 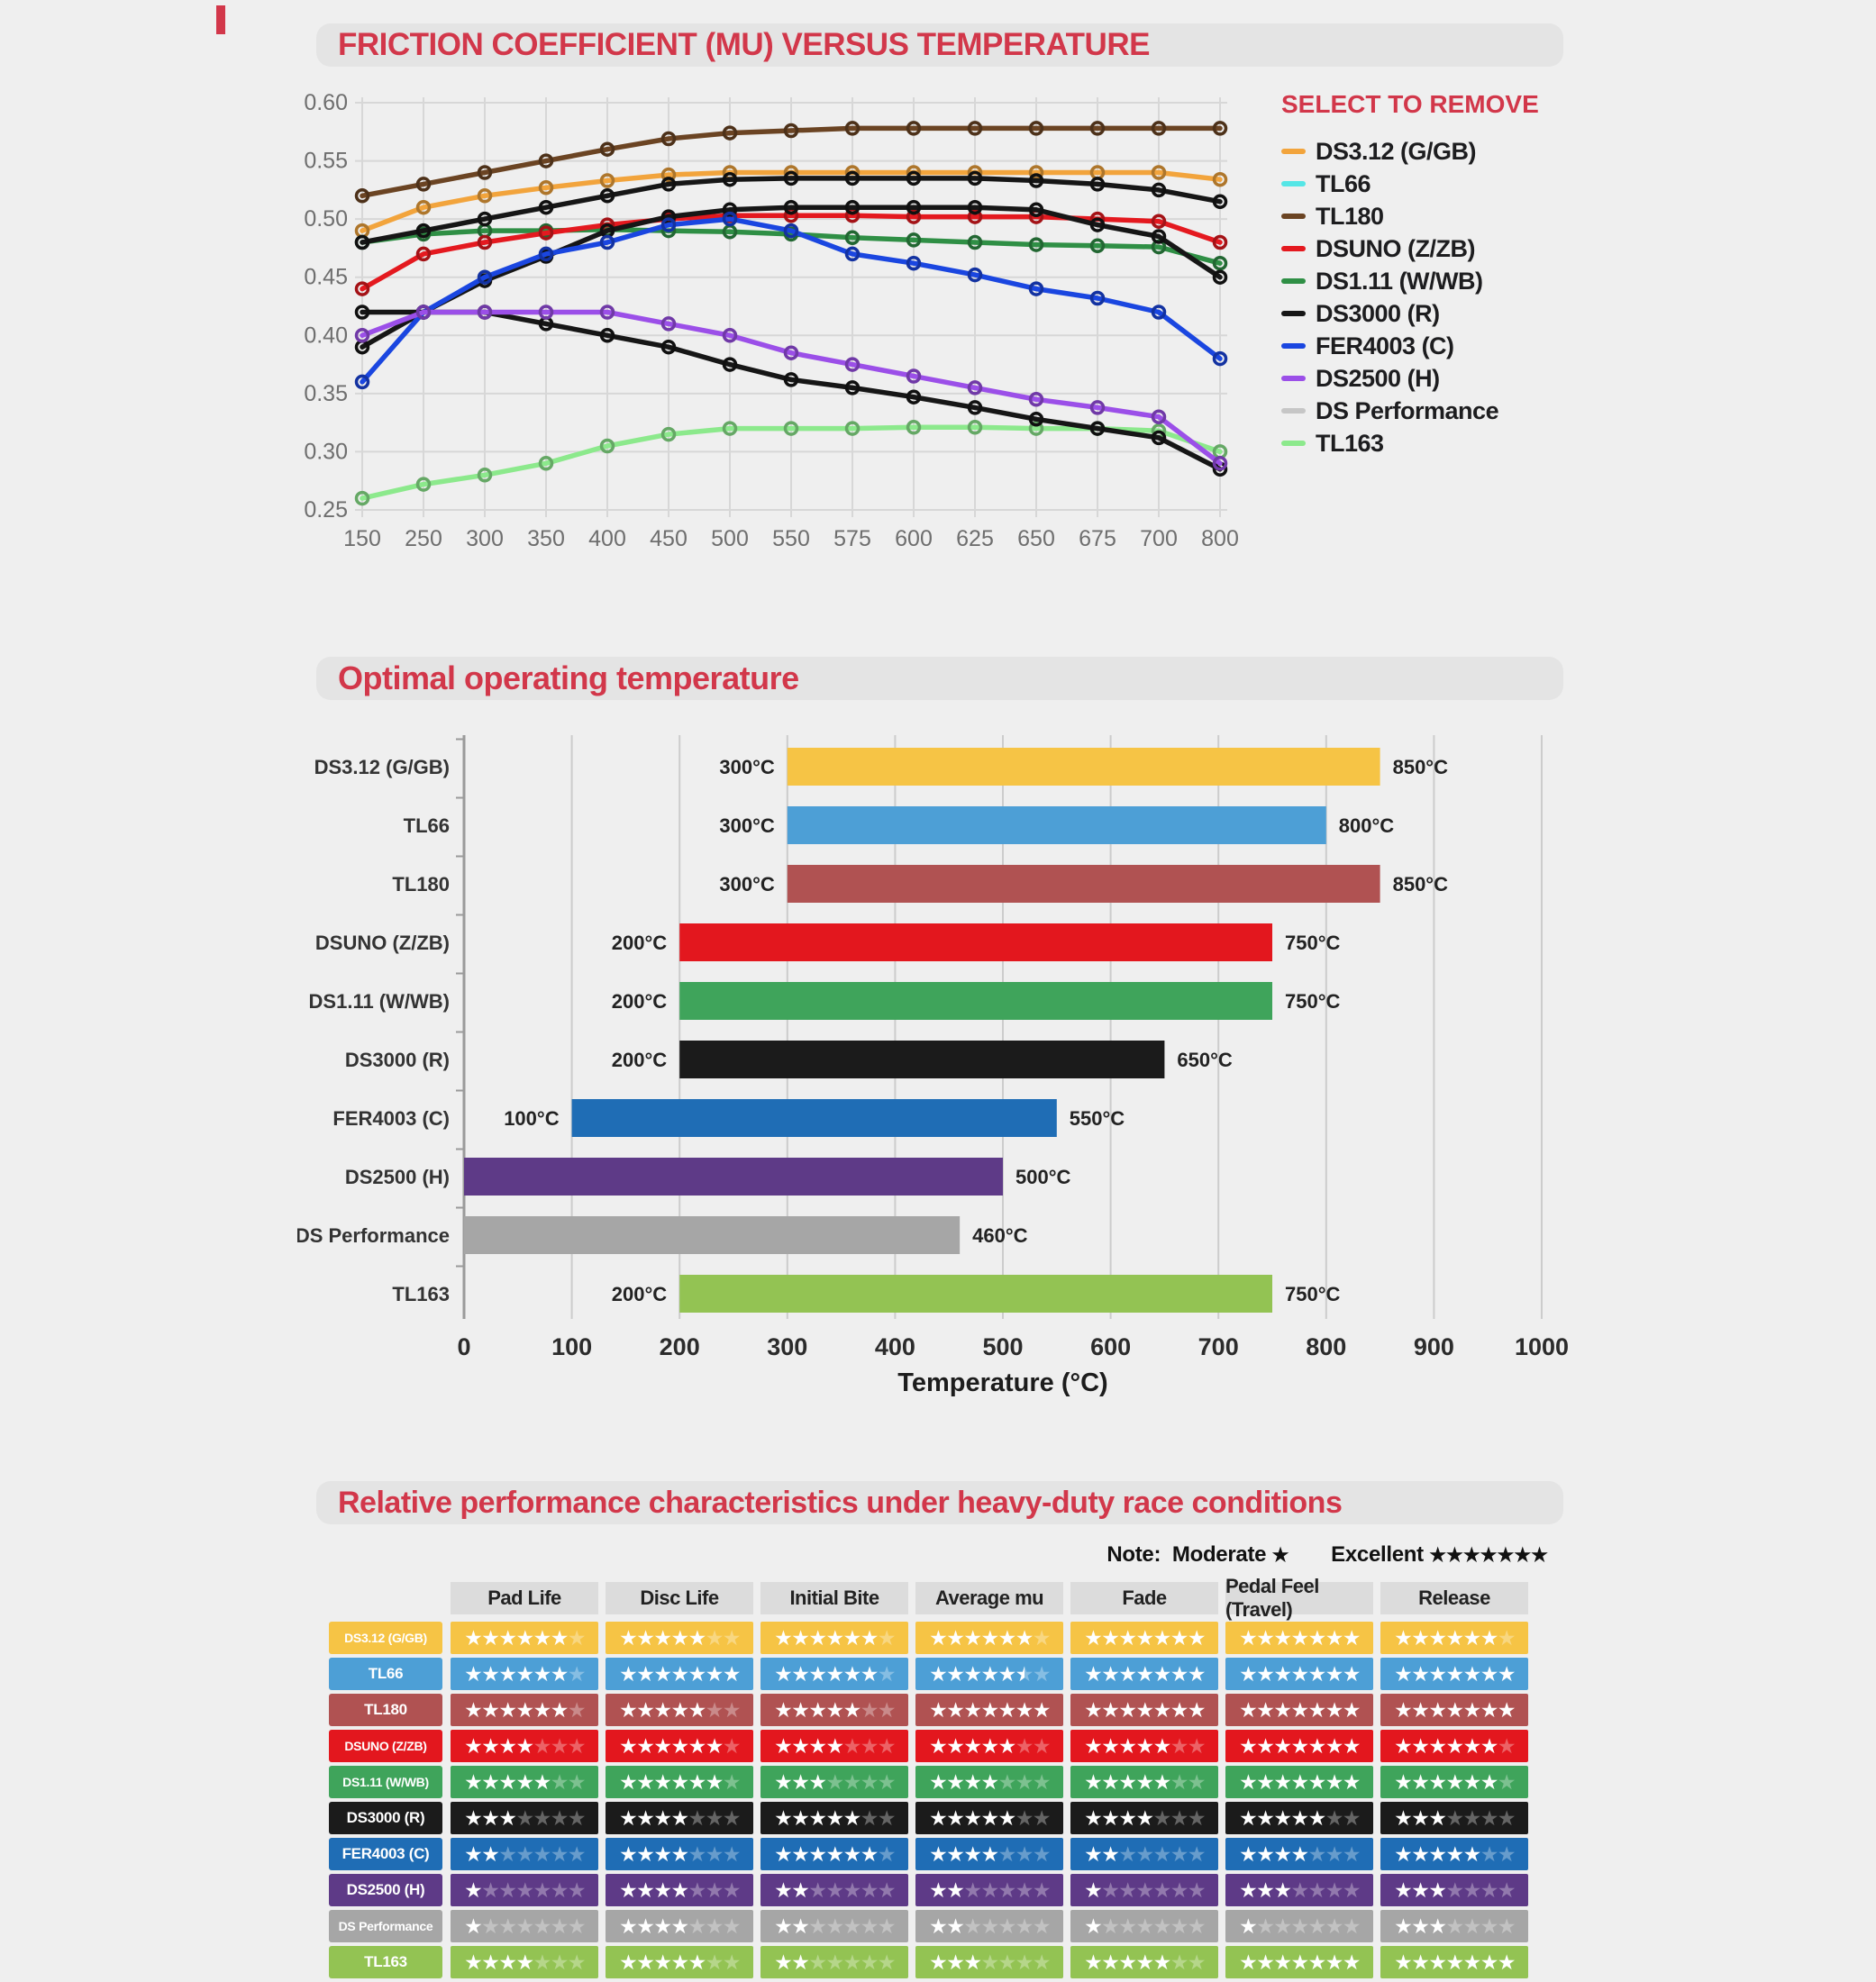 I want to click on x-tick-label: 500, so click(x=730, y=538).